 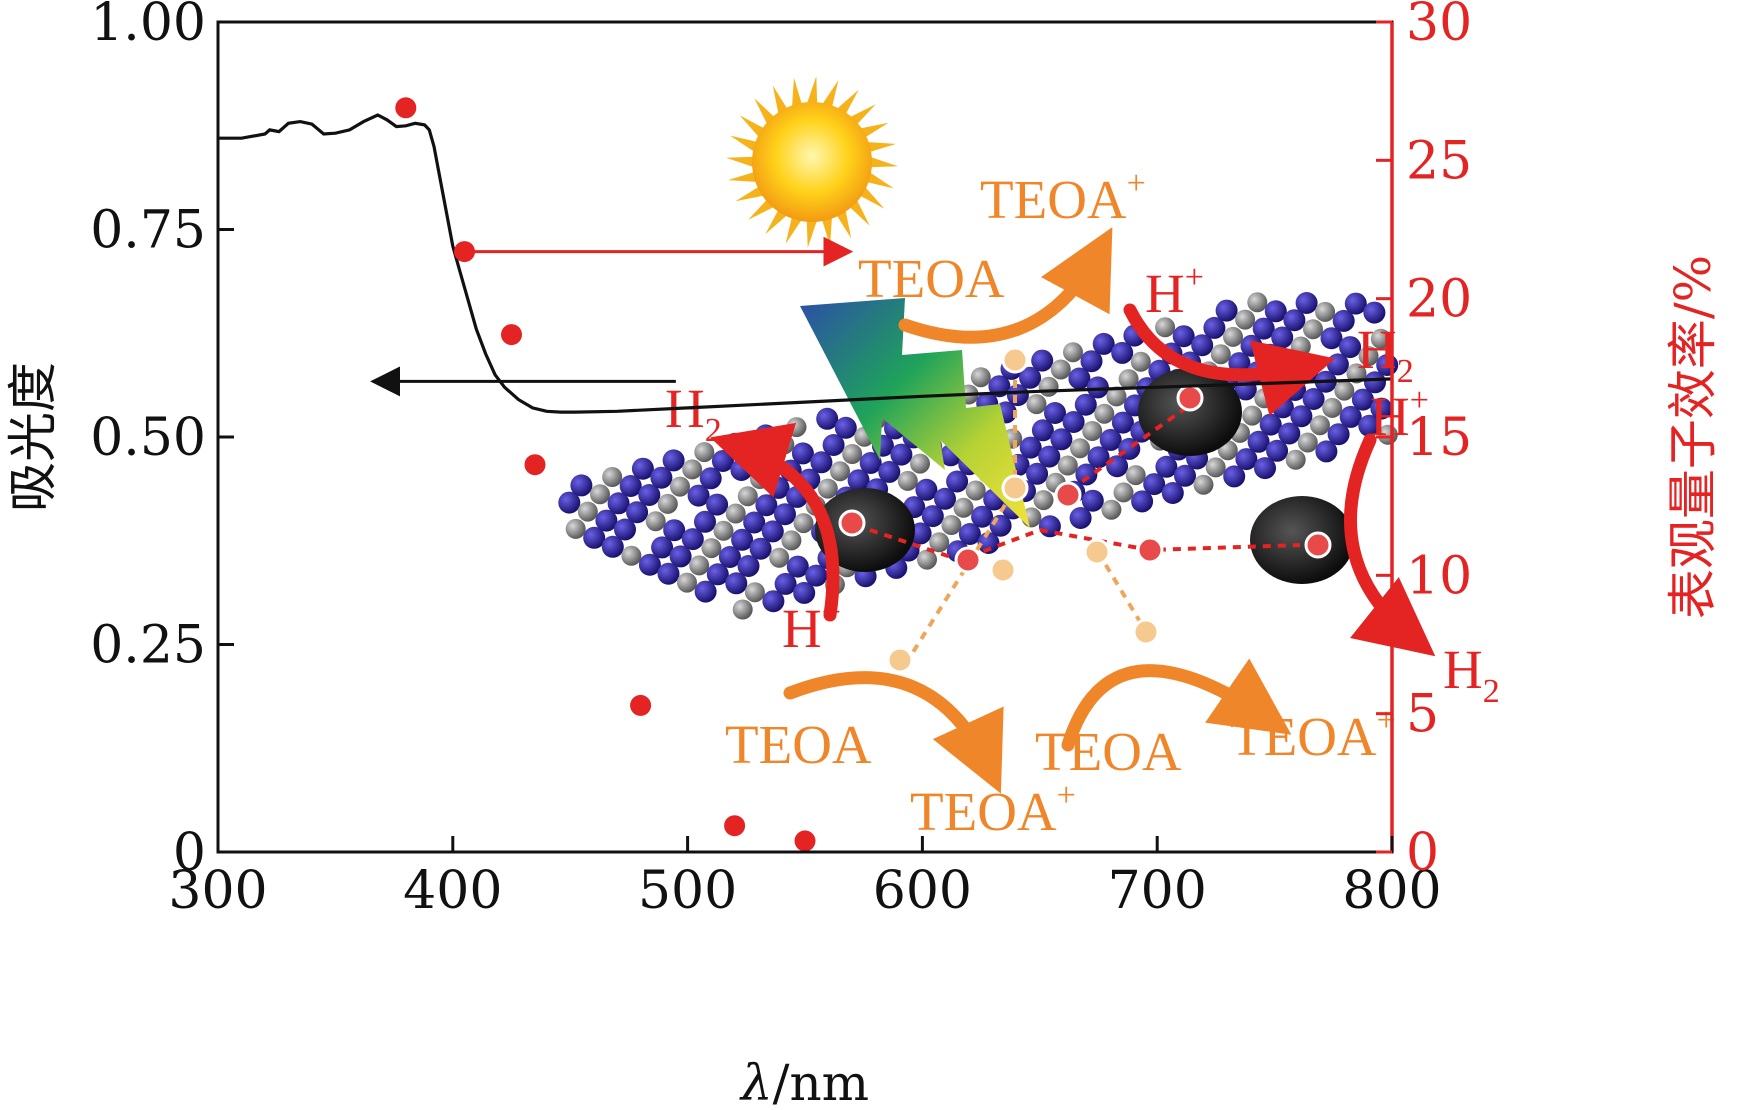 I want to click on carrier-markers, so click(x=1085, y=510).